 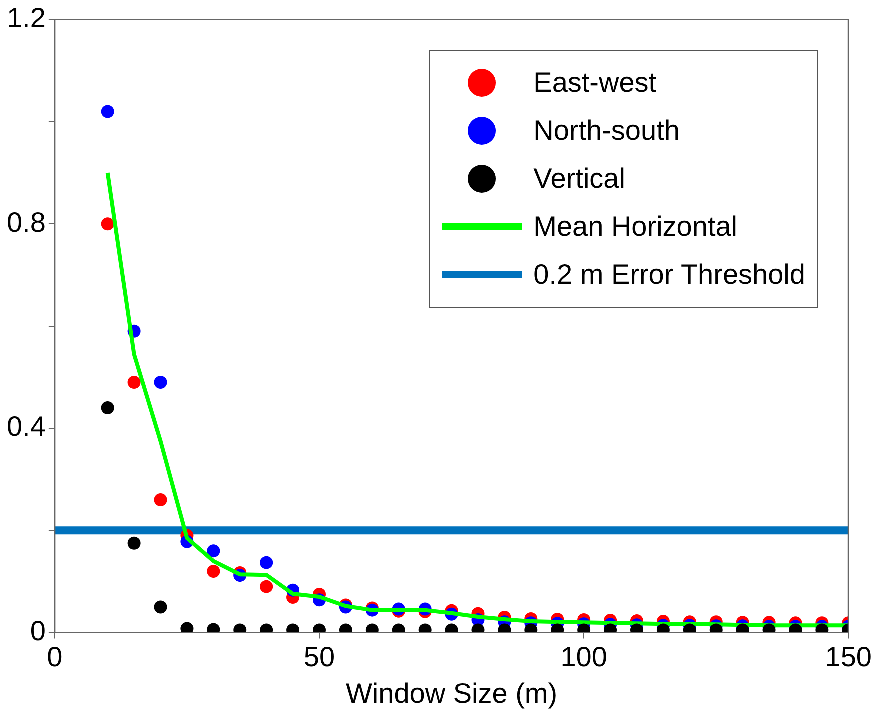 What do you see at coordinates (320, 656) in the screenshot?
I see `x-tick-label: 50` at bounding box center [320, 656].